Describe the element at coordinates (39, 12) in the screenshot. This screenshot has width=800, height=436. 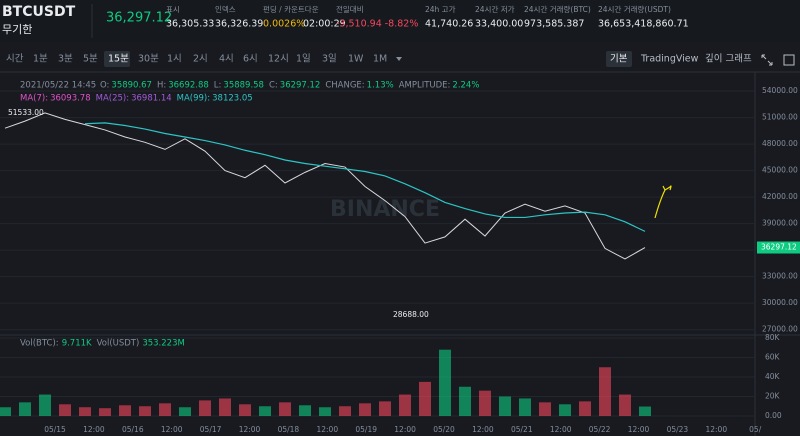
I see `symbol: BTCUSDT` at that location.